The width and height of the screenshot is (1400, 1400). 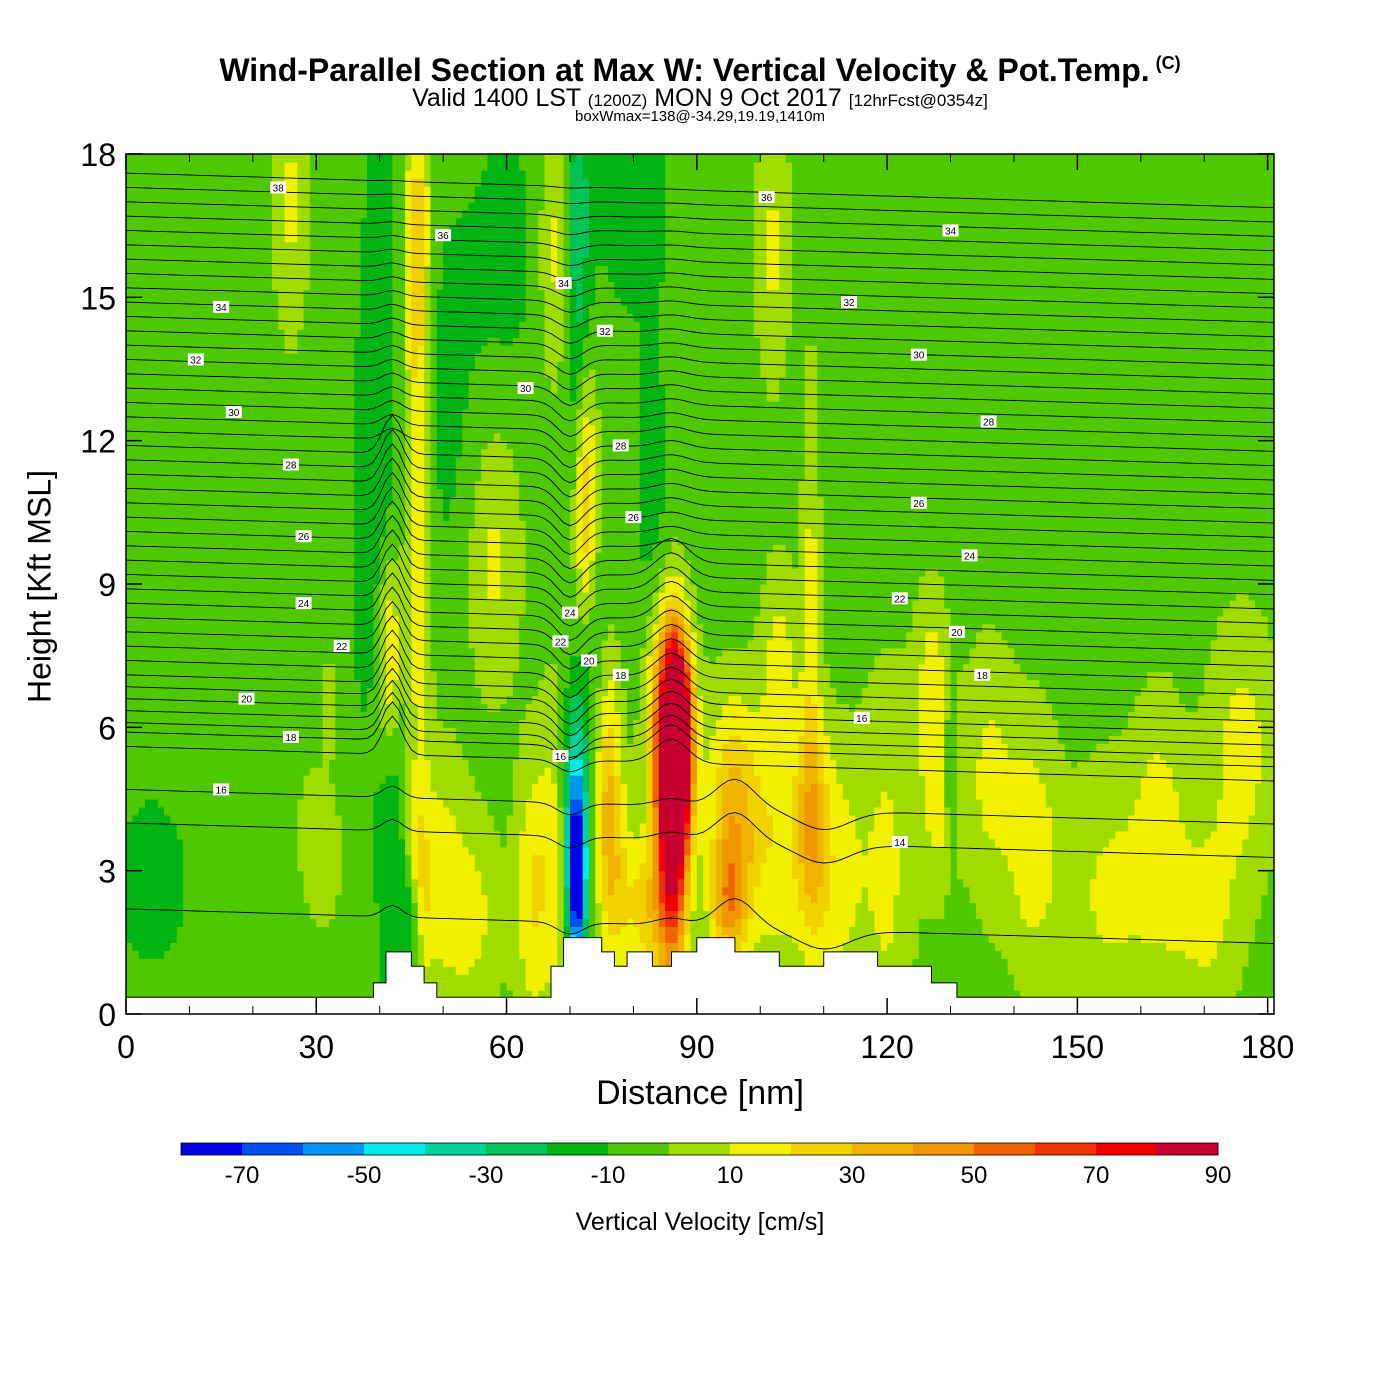 I want to click on copyright-mark: (C), so click(x=1168, y=63).